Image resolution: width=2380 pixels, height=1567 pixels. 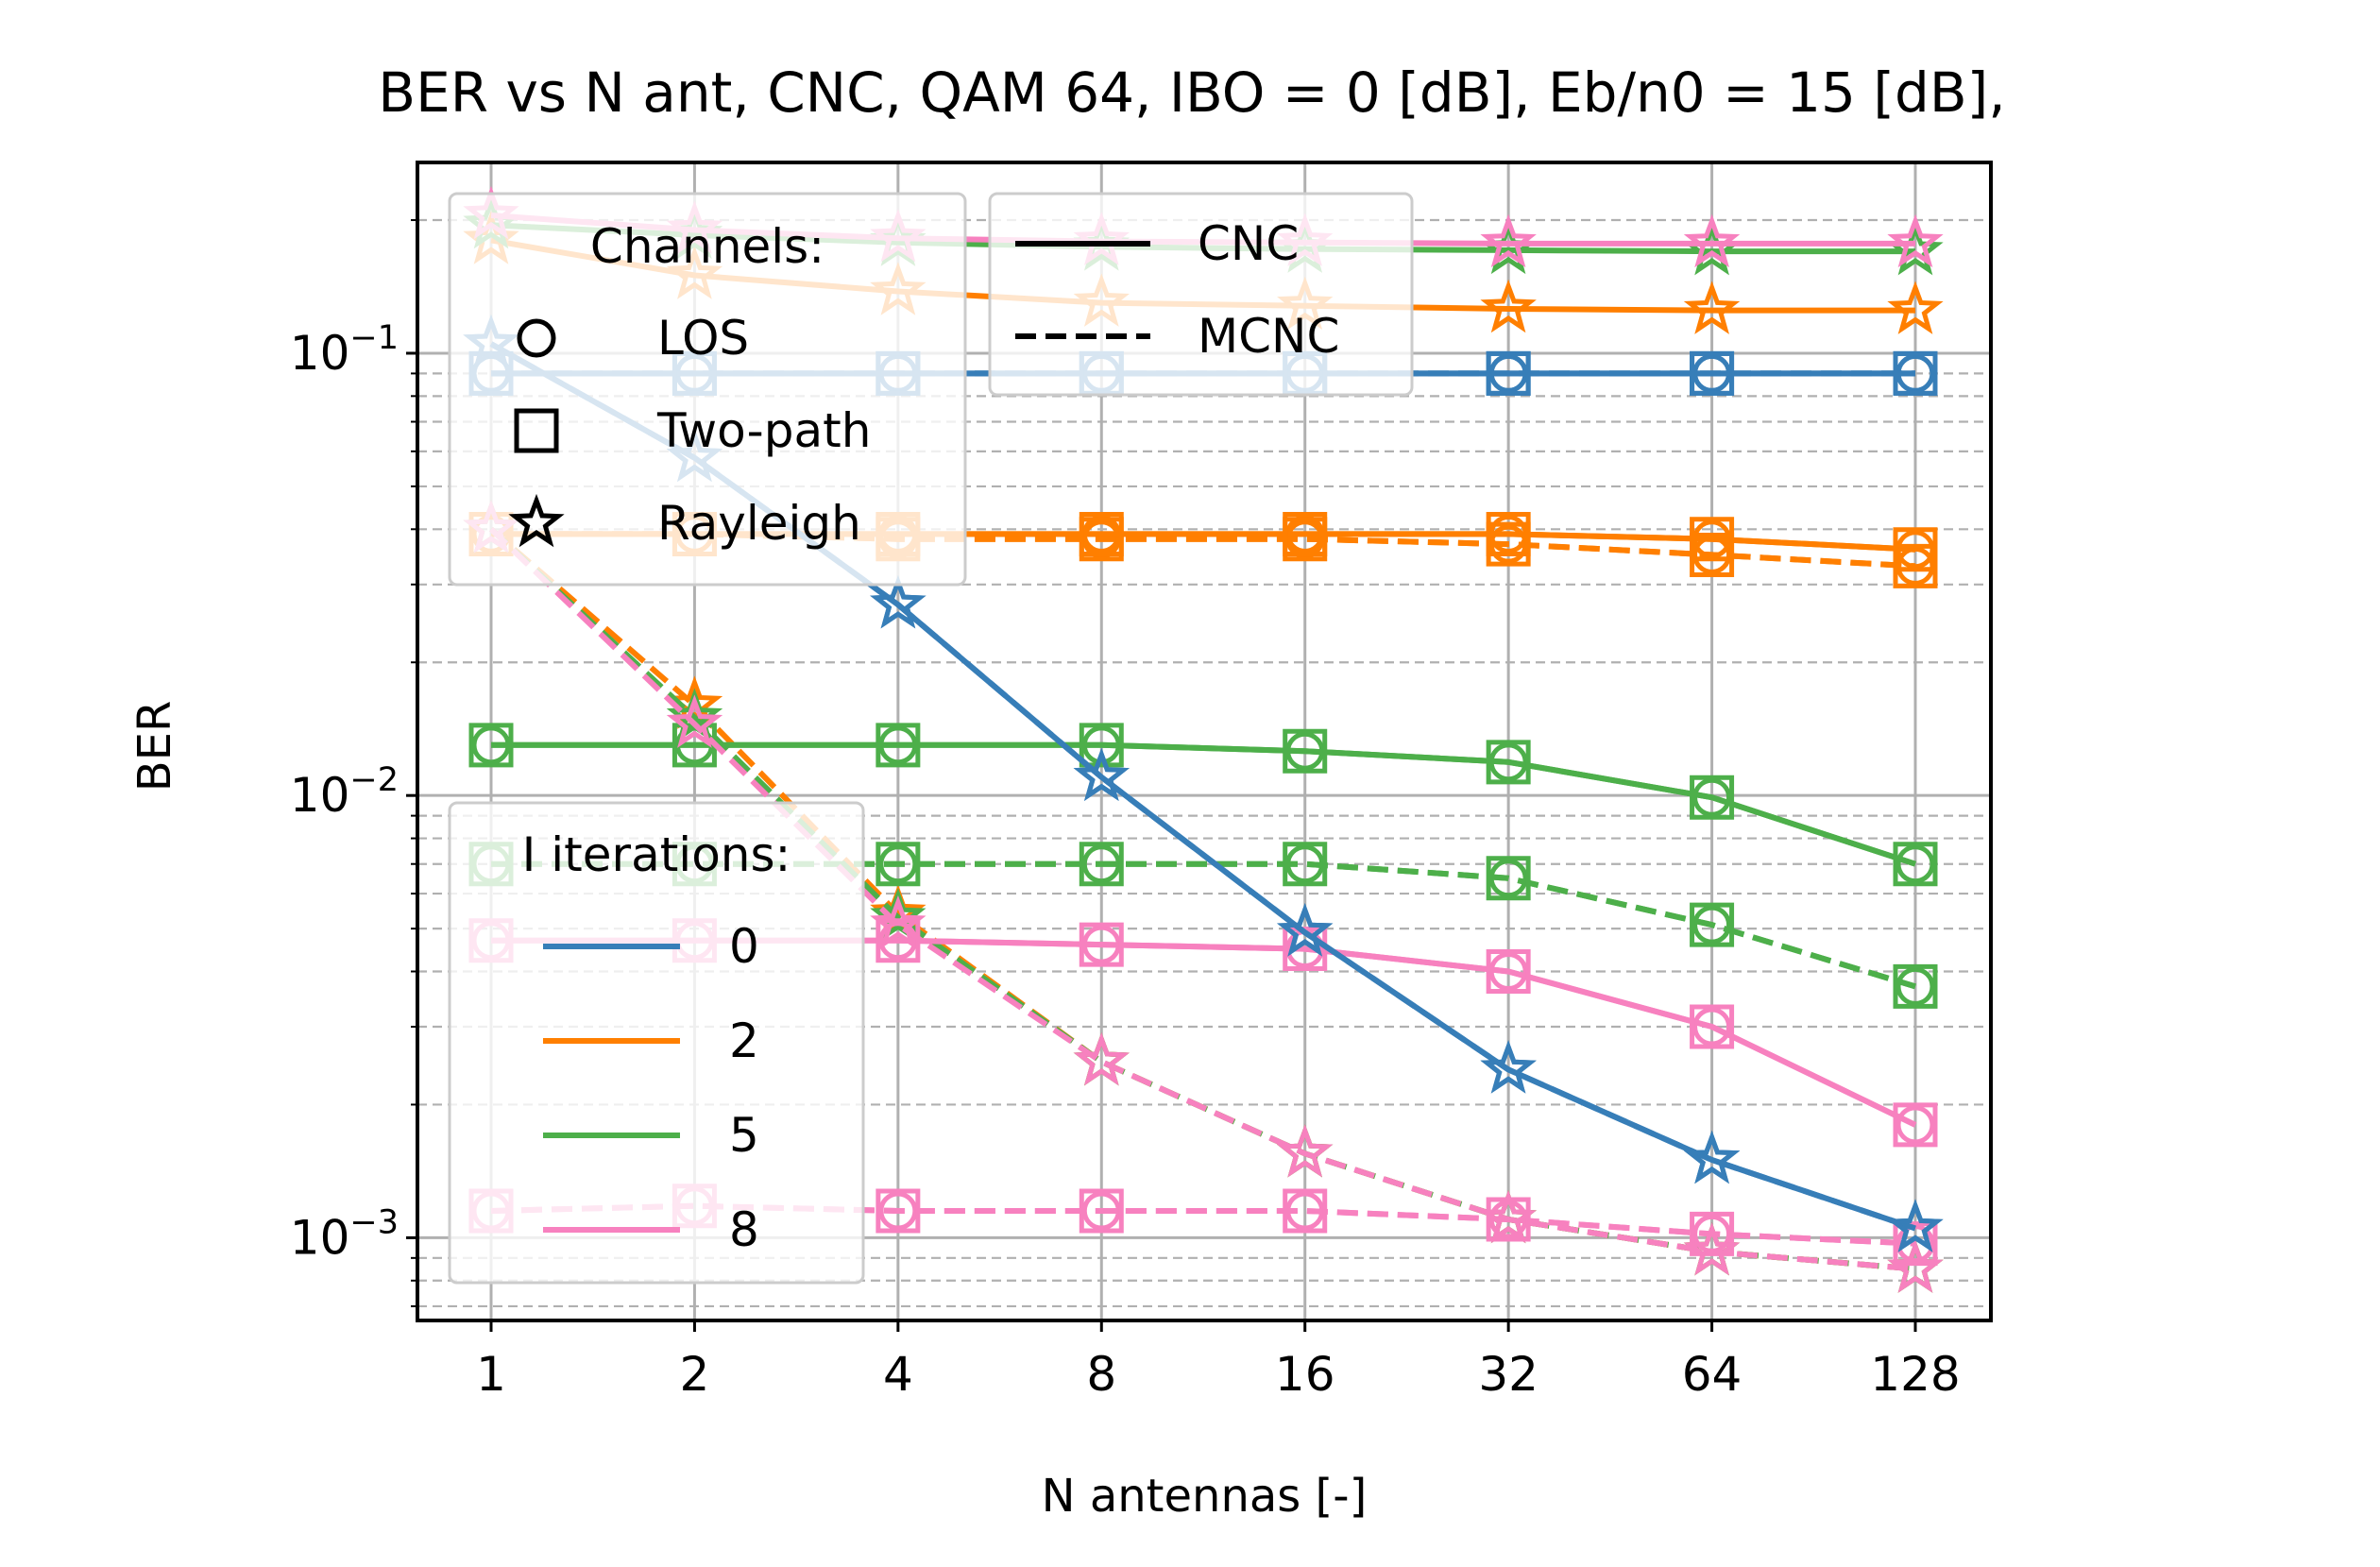 I want to click on legend-channels-label: Rayleigh, so click(x=759, y=523).